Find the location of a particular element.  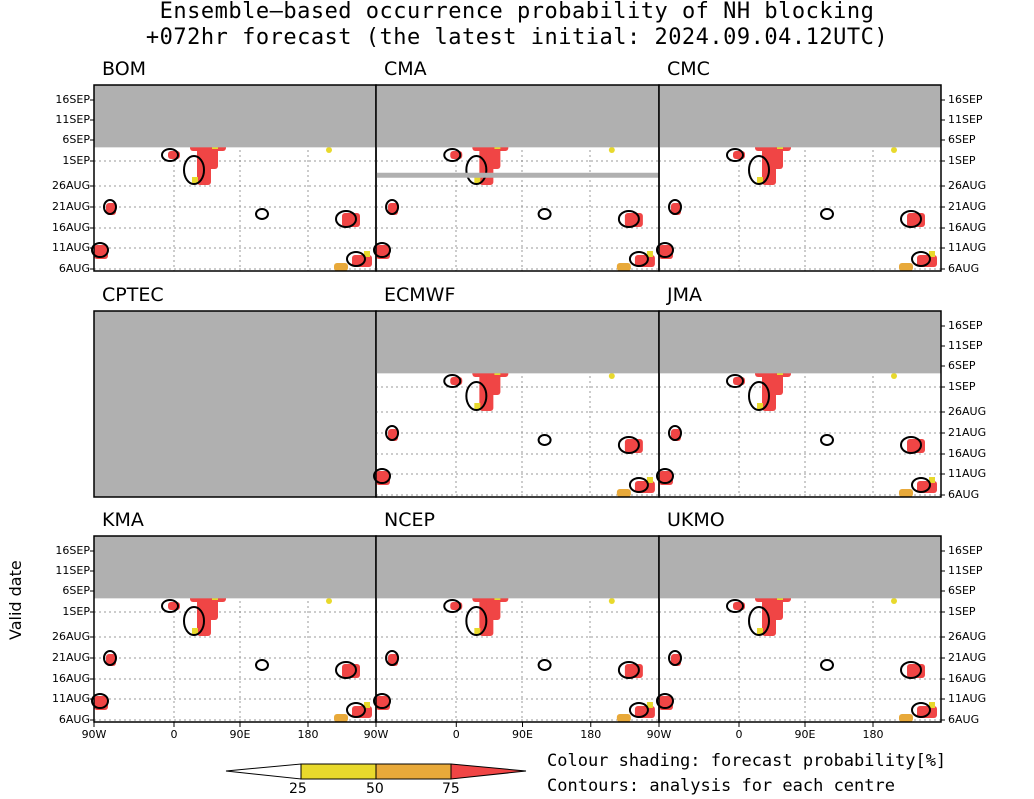

x-tick-label: 90E is located at coordinates (805, 734).